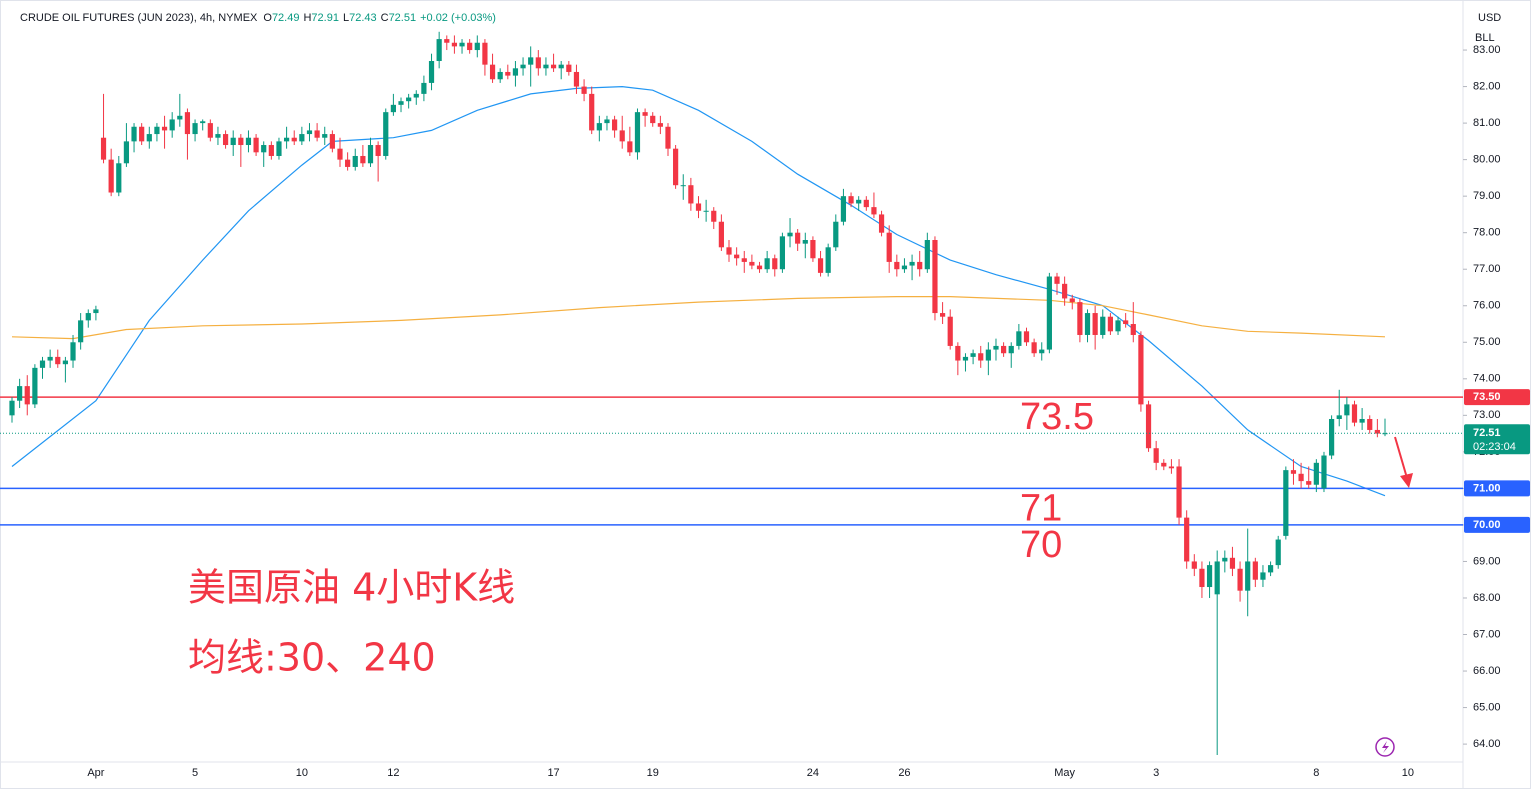  What do you see at coordinates (307, 18) in the screenshot?
I see `ohlc-label: H` at bounding box center [307, 18].